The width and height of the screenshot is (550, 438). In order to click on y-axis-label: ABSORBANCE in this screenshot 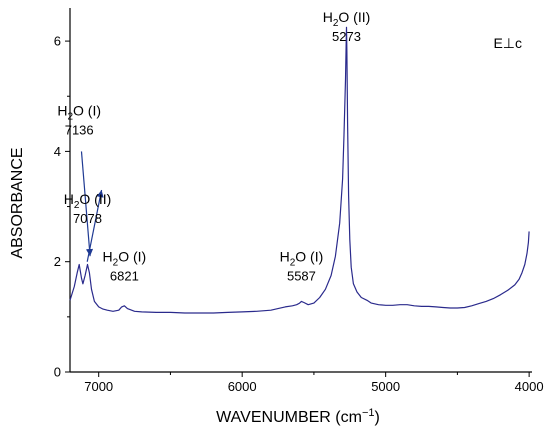, I will do `click(17, 202)`.